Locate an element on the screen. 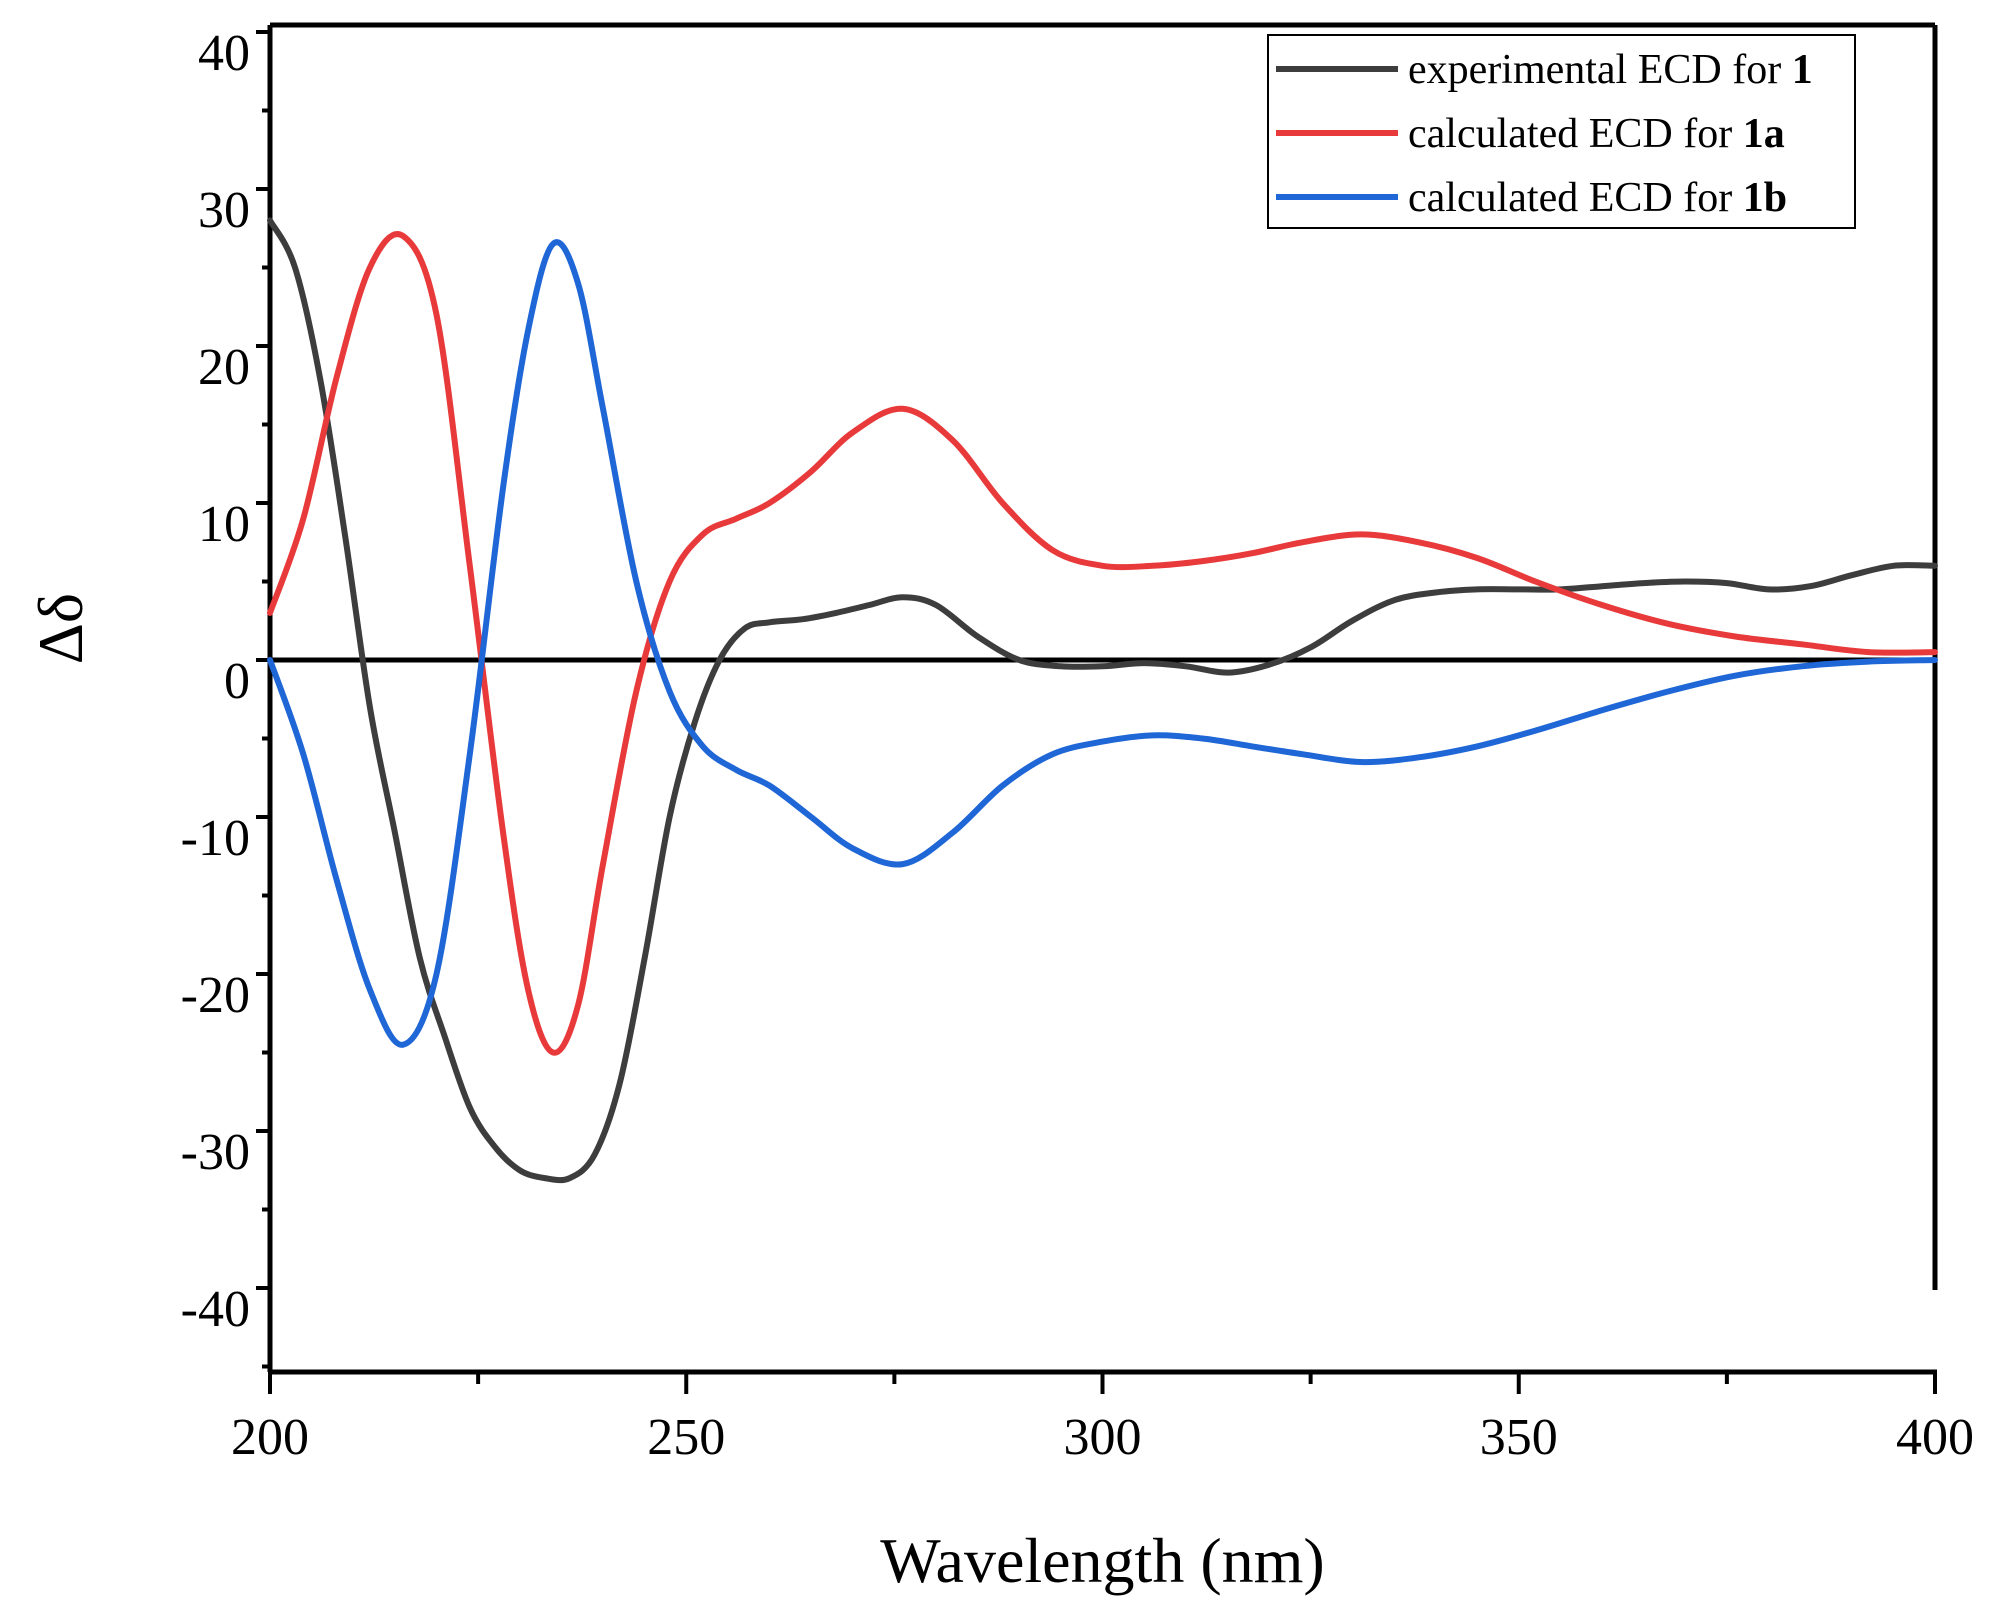  legend-item-calculated-1b: calculated ECD for 1b is located at coordinates (1531, 198).